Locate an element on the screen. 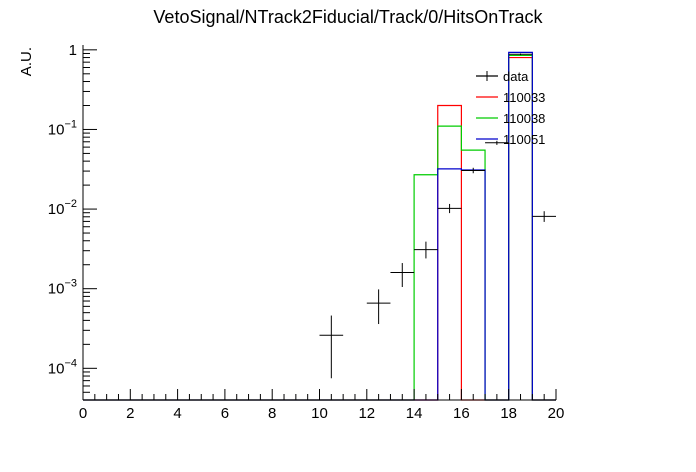  legend-entry-110033: 110033 is located at coordinates (510, 97).